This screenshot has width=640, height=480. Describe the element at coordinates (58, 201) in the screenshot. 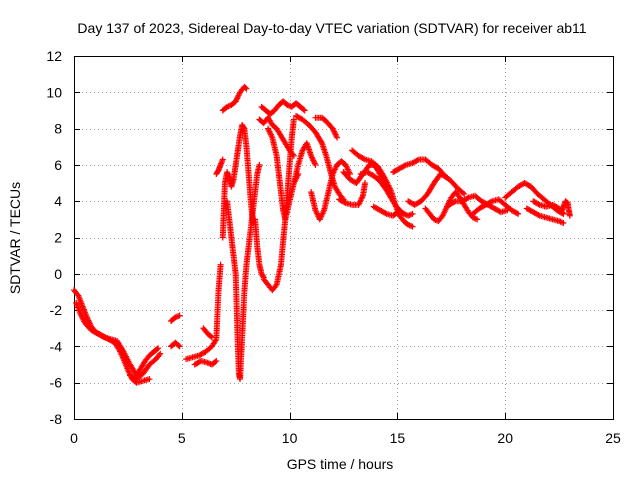

I see `y-tick-label: 4` at that location.